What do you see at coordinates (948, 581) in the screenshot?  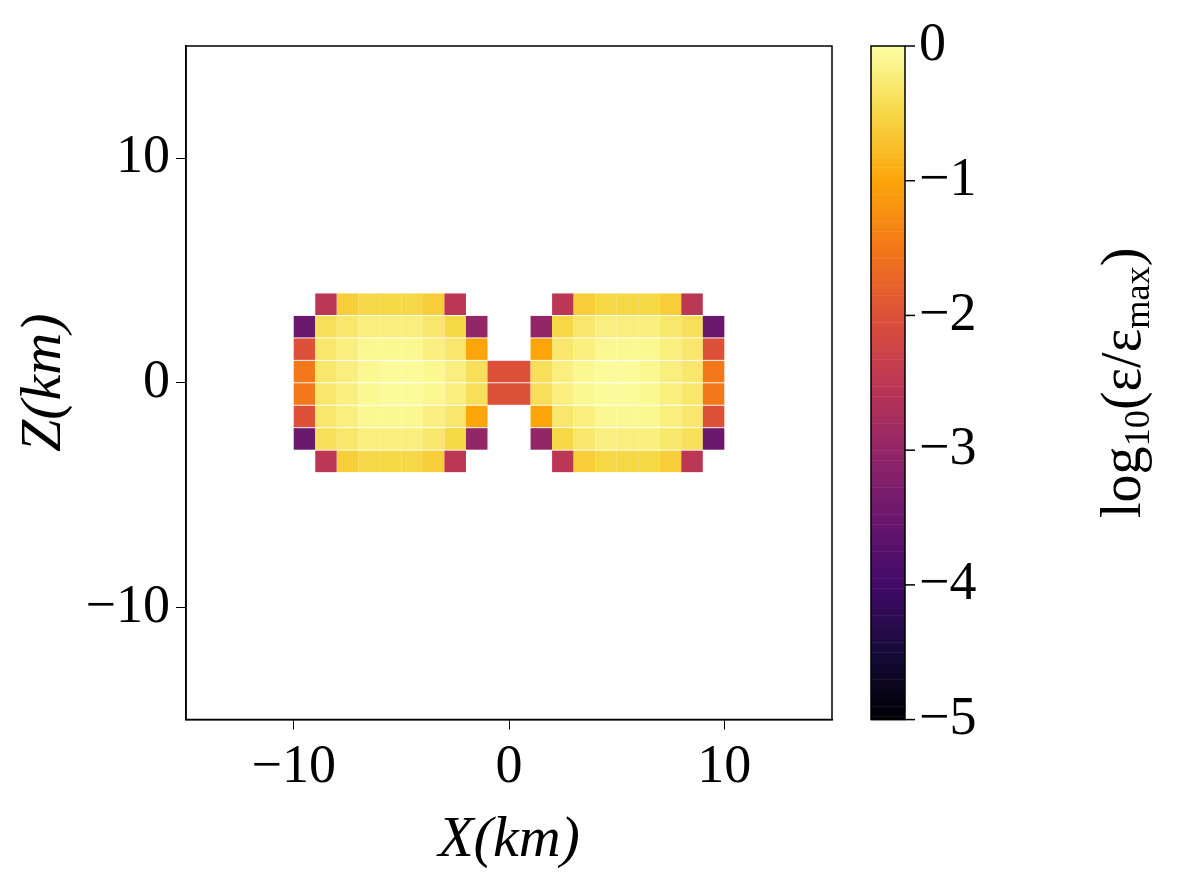 I see `color-bar-label: −4` at bounding box center [948, 581].